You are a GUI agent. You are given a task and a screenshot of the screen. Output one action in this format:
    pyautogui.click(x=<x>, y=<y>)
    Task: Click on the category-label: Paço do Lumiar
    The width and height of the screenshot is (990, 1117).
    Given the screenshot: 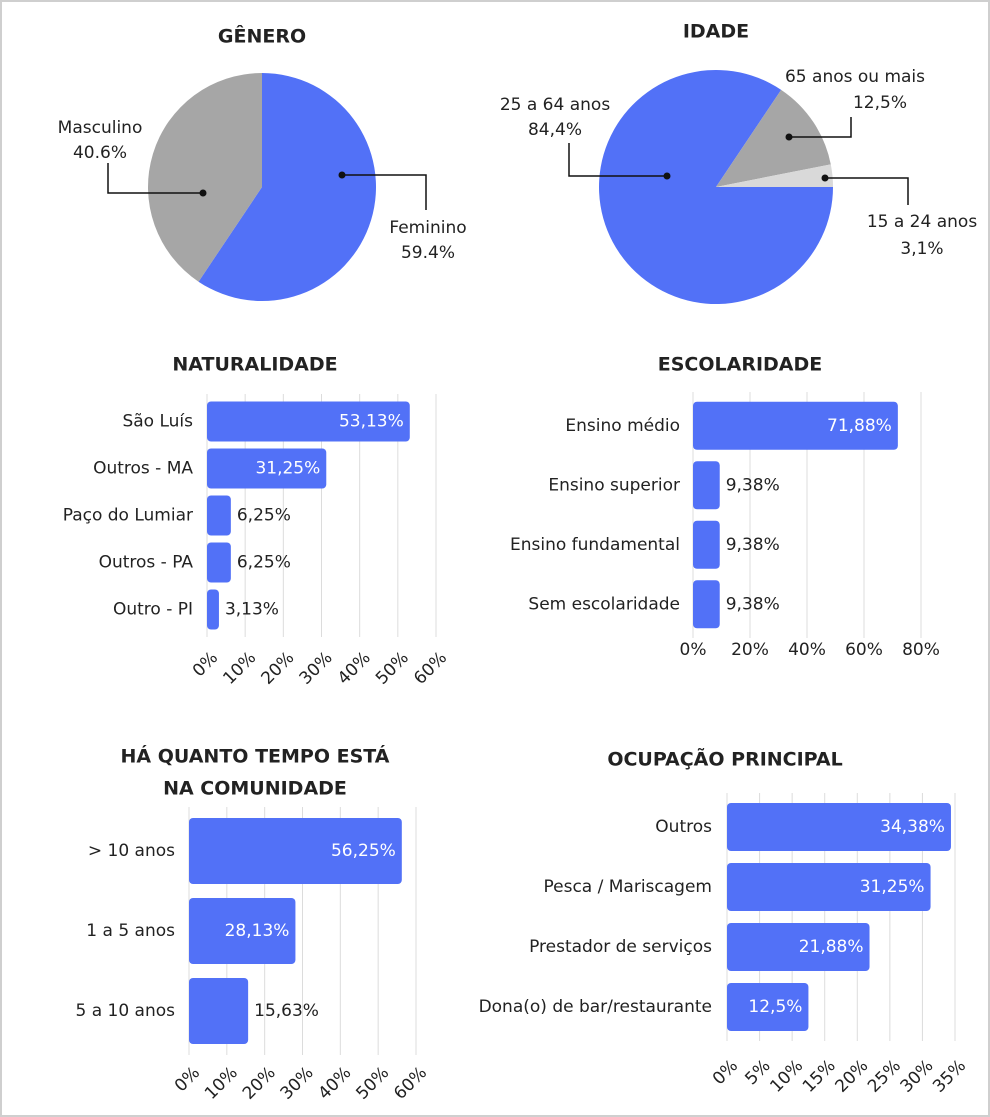 What is the action you would take?
    pyautogui.click(x=128, y=516)
    